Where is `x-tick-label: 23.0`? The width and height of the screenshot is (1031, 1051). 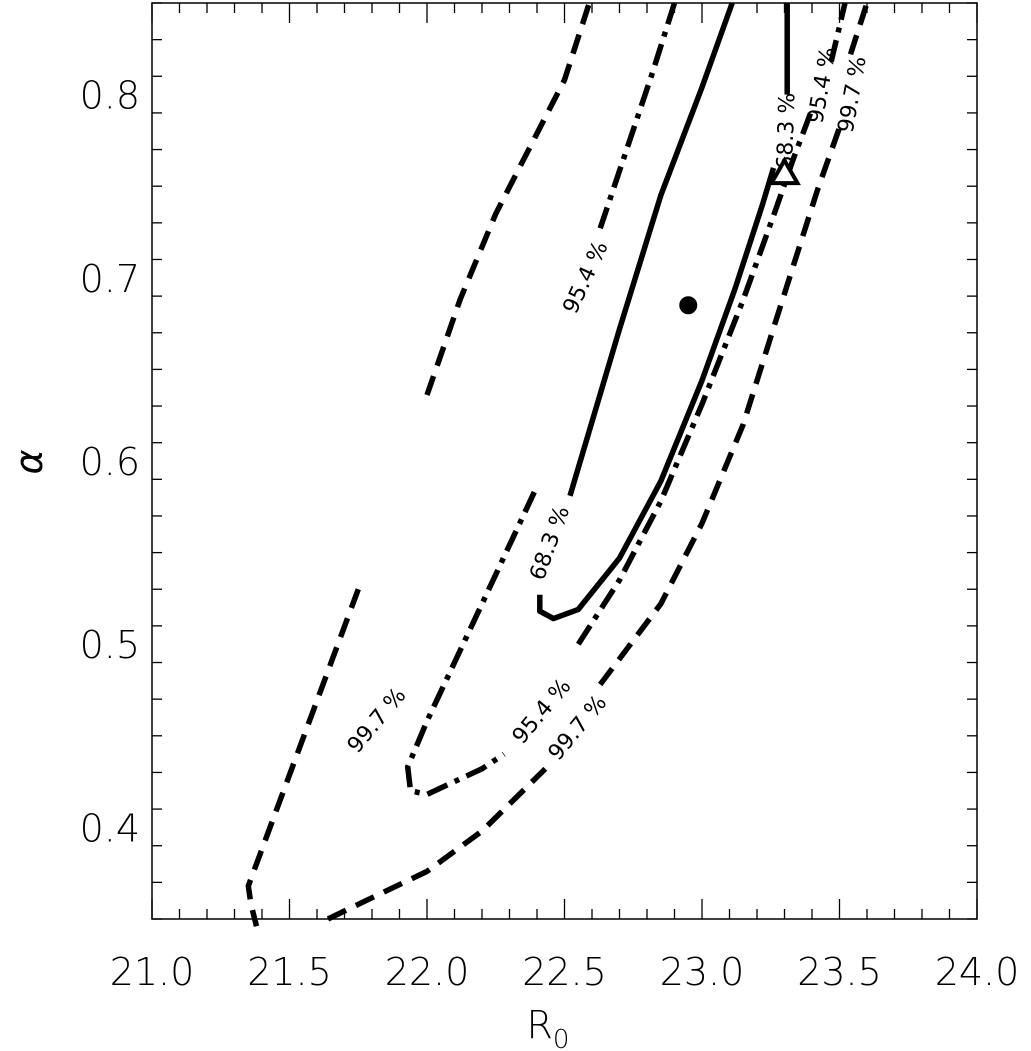 x-tick-label: 23.0 is located at coordinates (702, 972).